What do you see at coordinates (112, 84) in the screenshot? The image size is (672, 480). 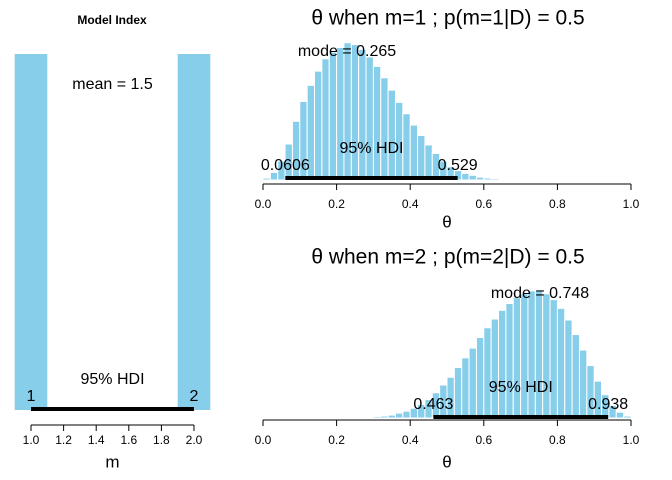 I see `mean-label: mean = 1.5` at bounding box center [112, 84].